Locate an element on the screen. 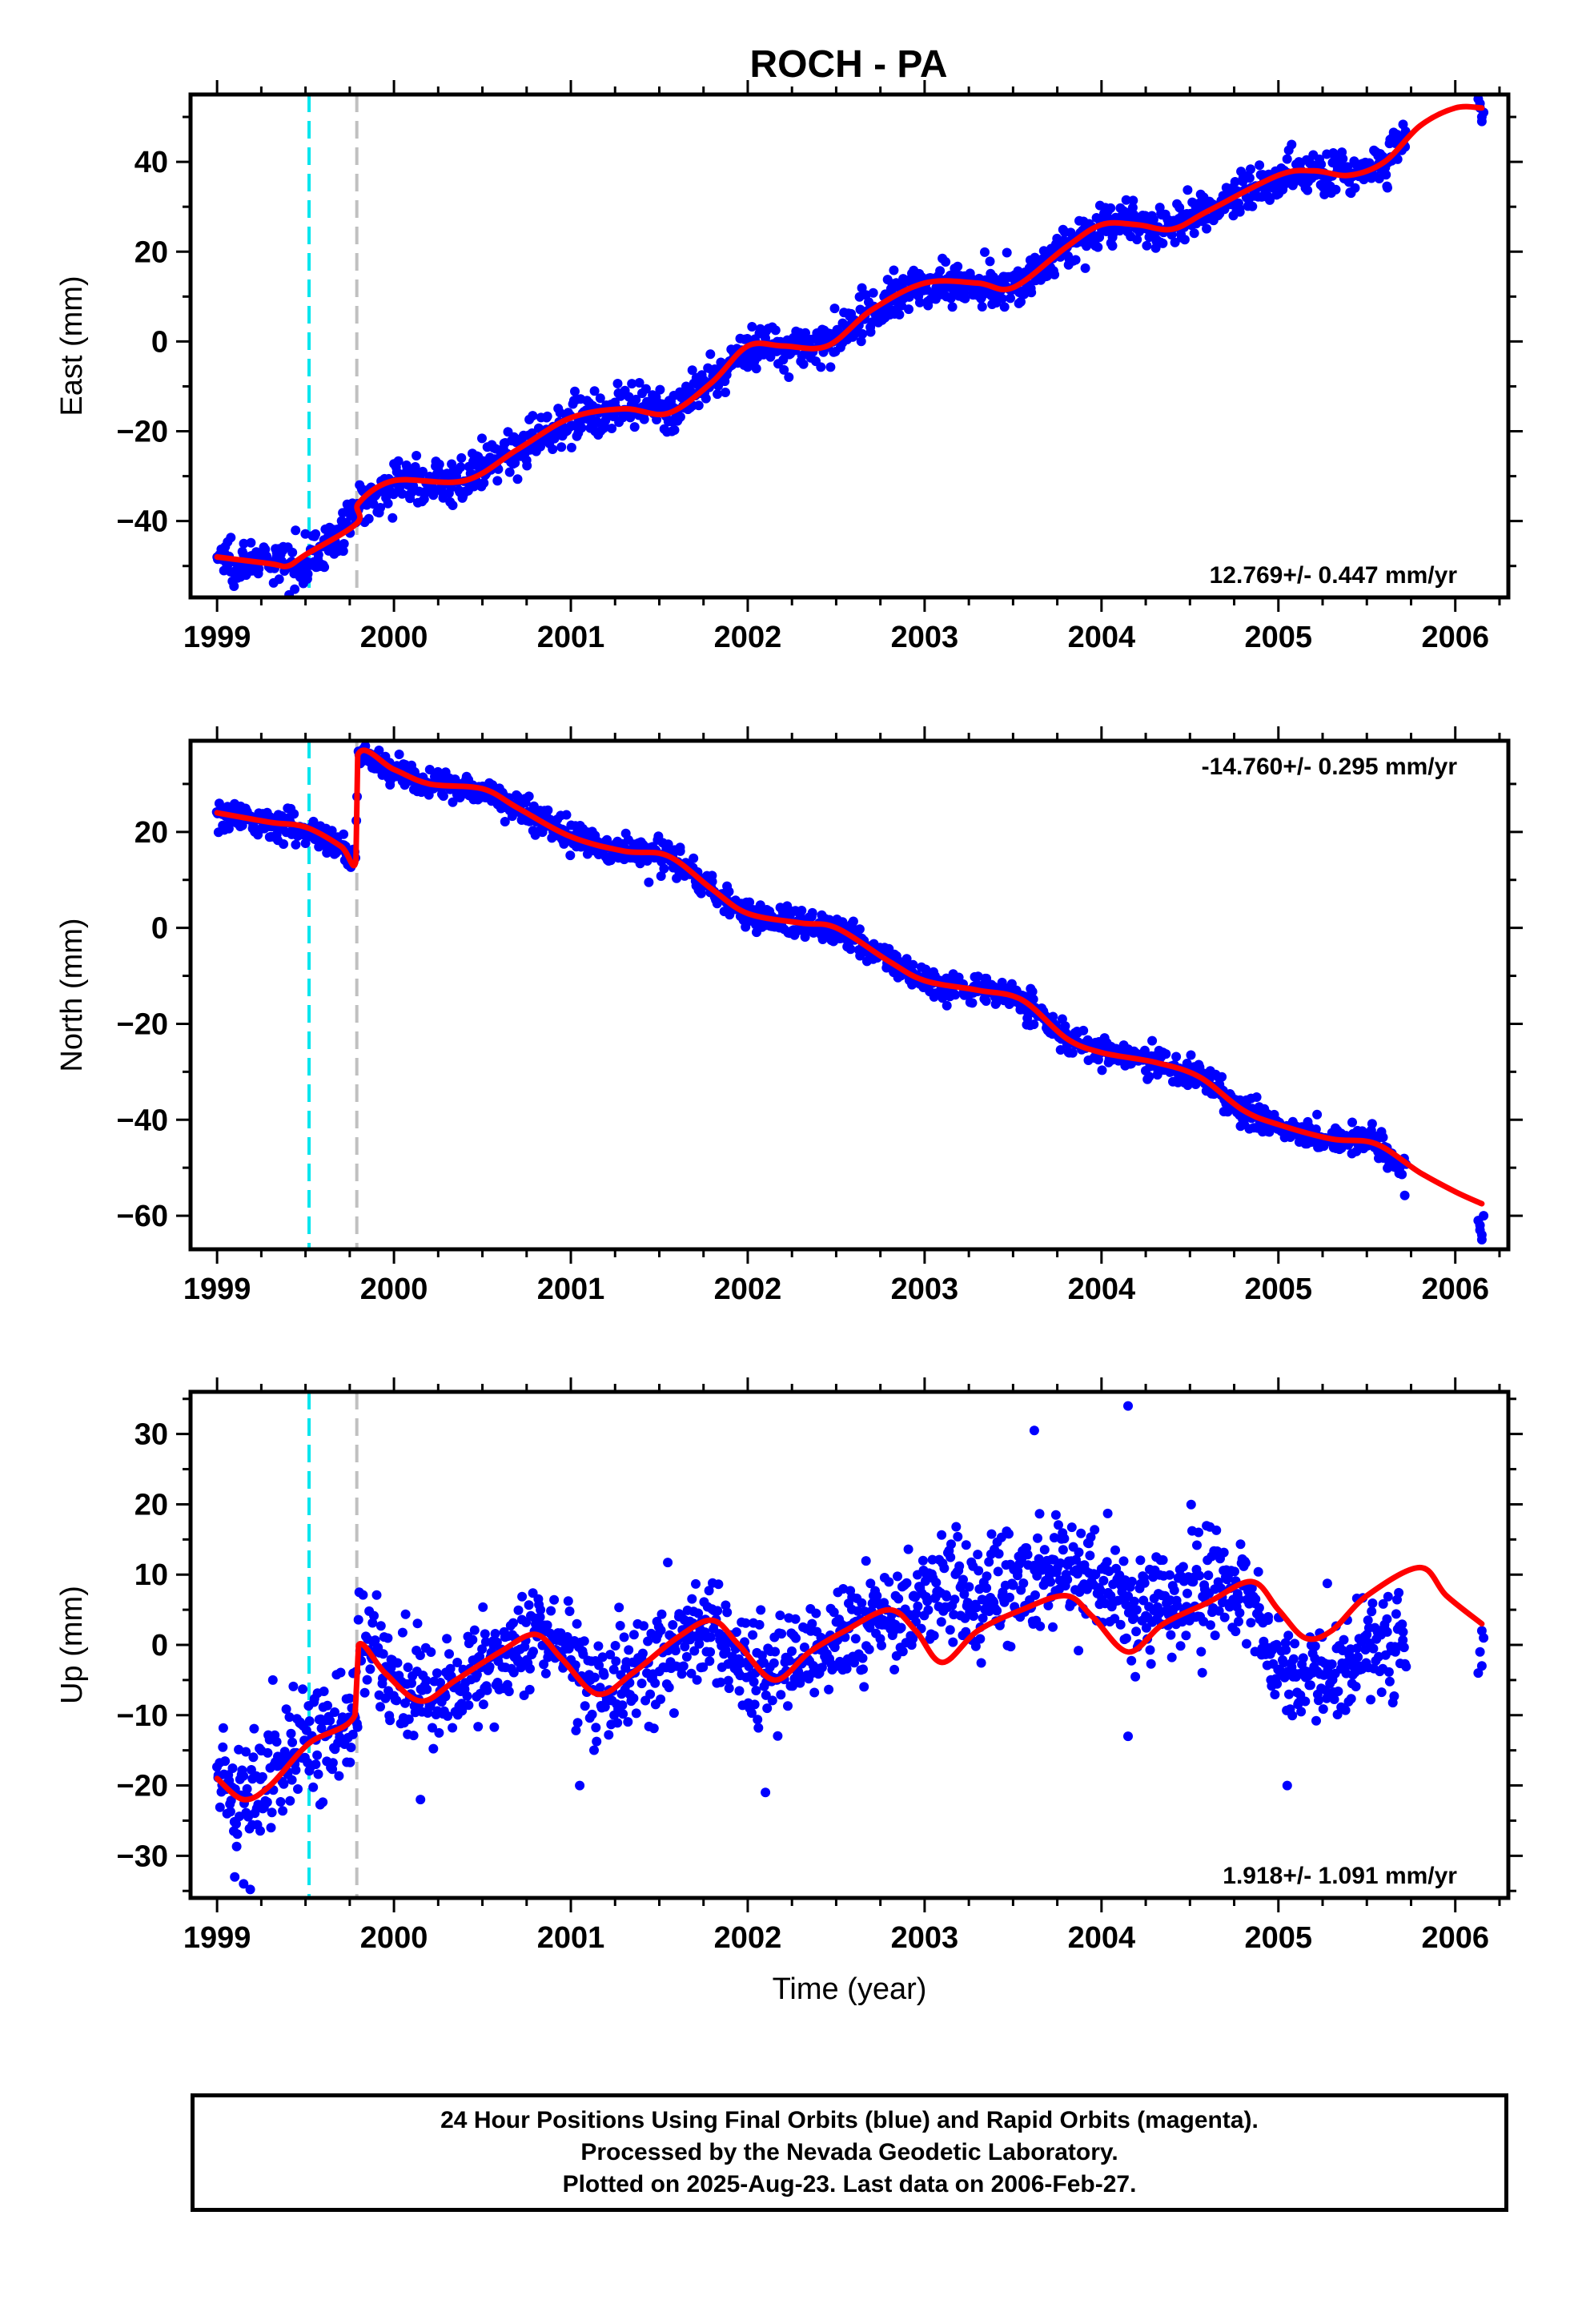  x-tick-label: 2001 is located at coordinates (571, 1289).